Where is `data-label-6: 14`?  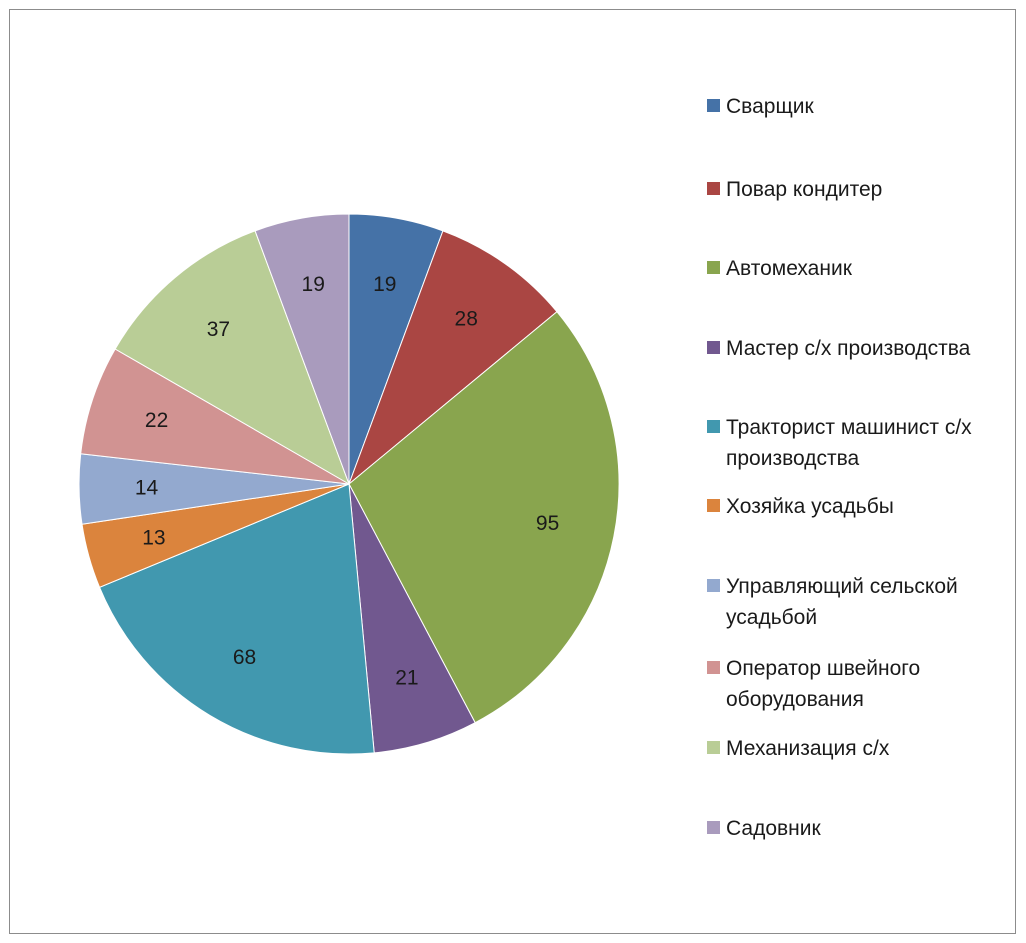
data-label-6: 14 is located at coordinates (147, 487).